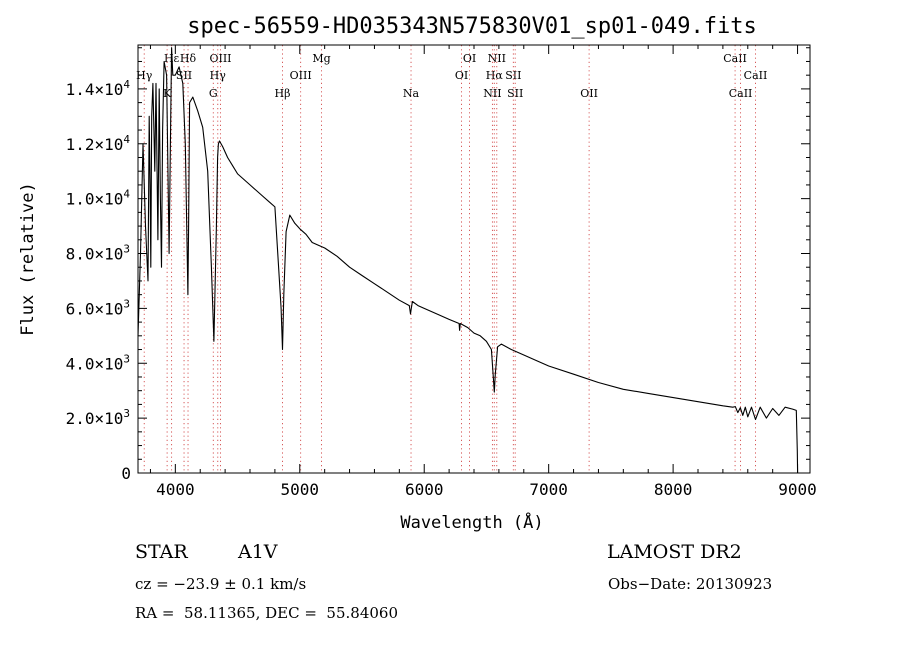 This screenshot has height=650, width=900. I want to click on y-tick-label: 1.4×104, so click(98, 88).